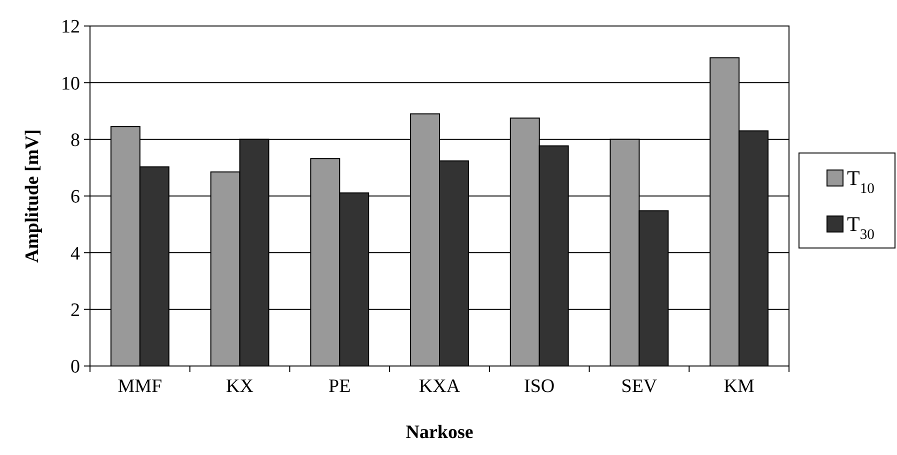  Describe the element at coordinates (140, 386) in the screenshot. I see `x-tick-label: MMF` at that location.